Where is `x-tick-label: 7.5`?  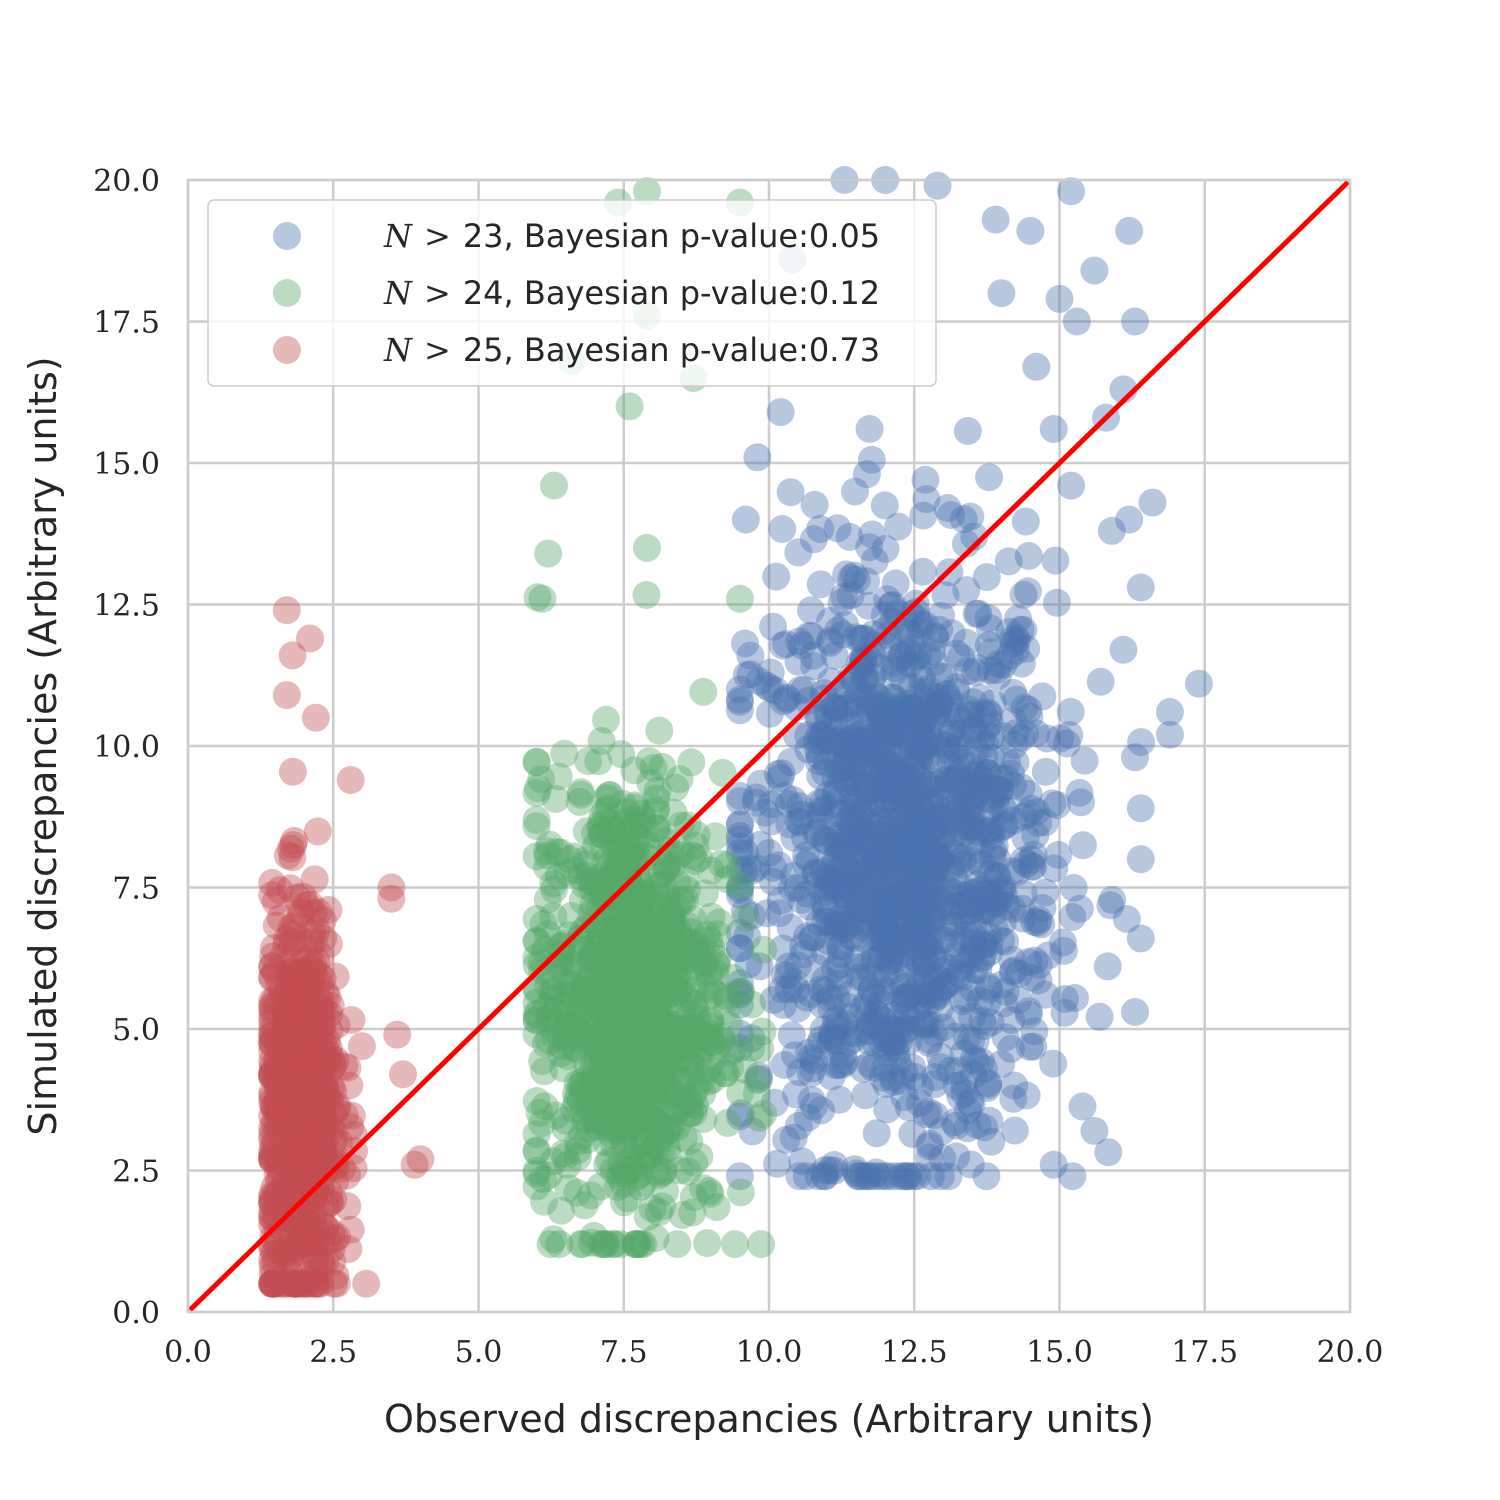
x-tick-label: 7.5 is located at coordinates (624, 1352).